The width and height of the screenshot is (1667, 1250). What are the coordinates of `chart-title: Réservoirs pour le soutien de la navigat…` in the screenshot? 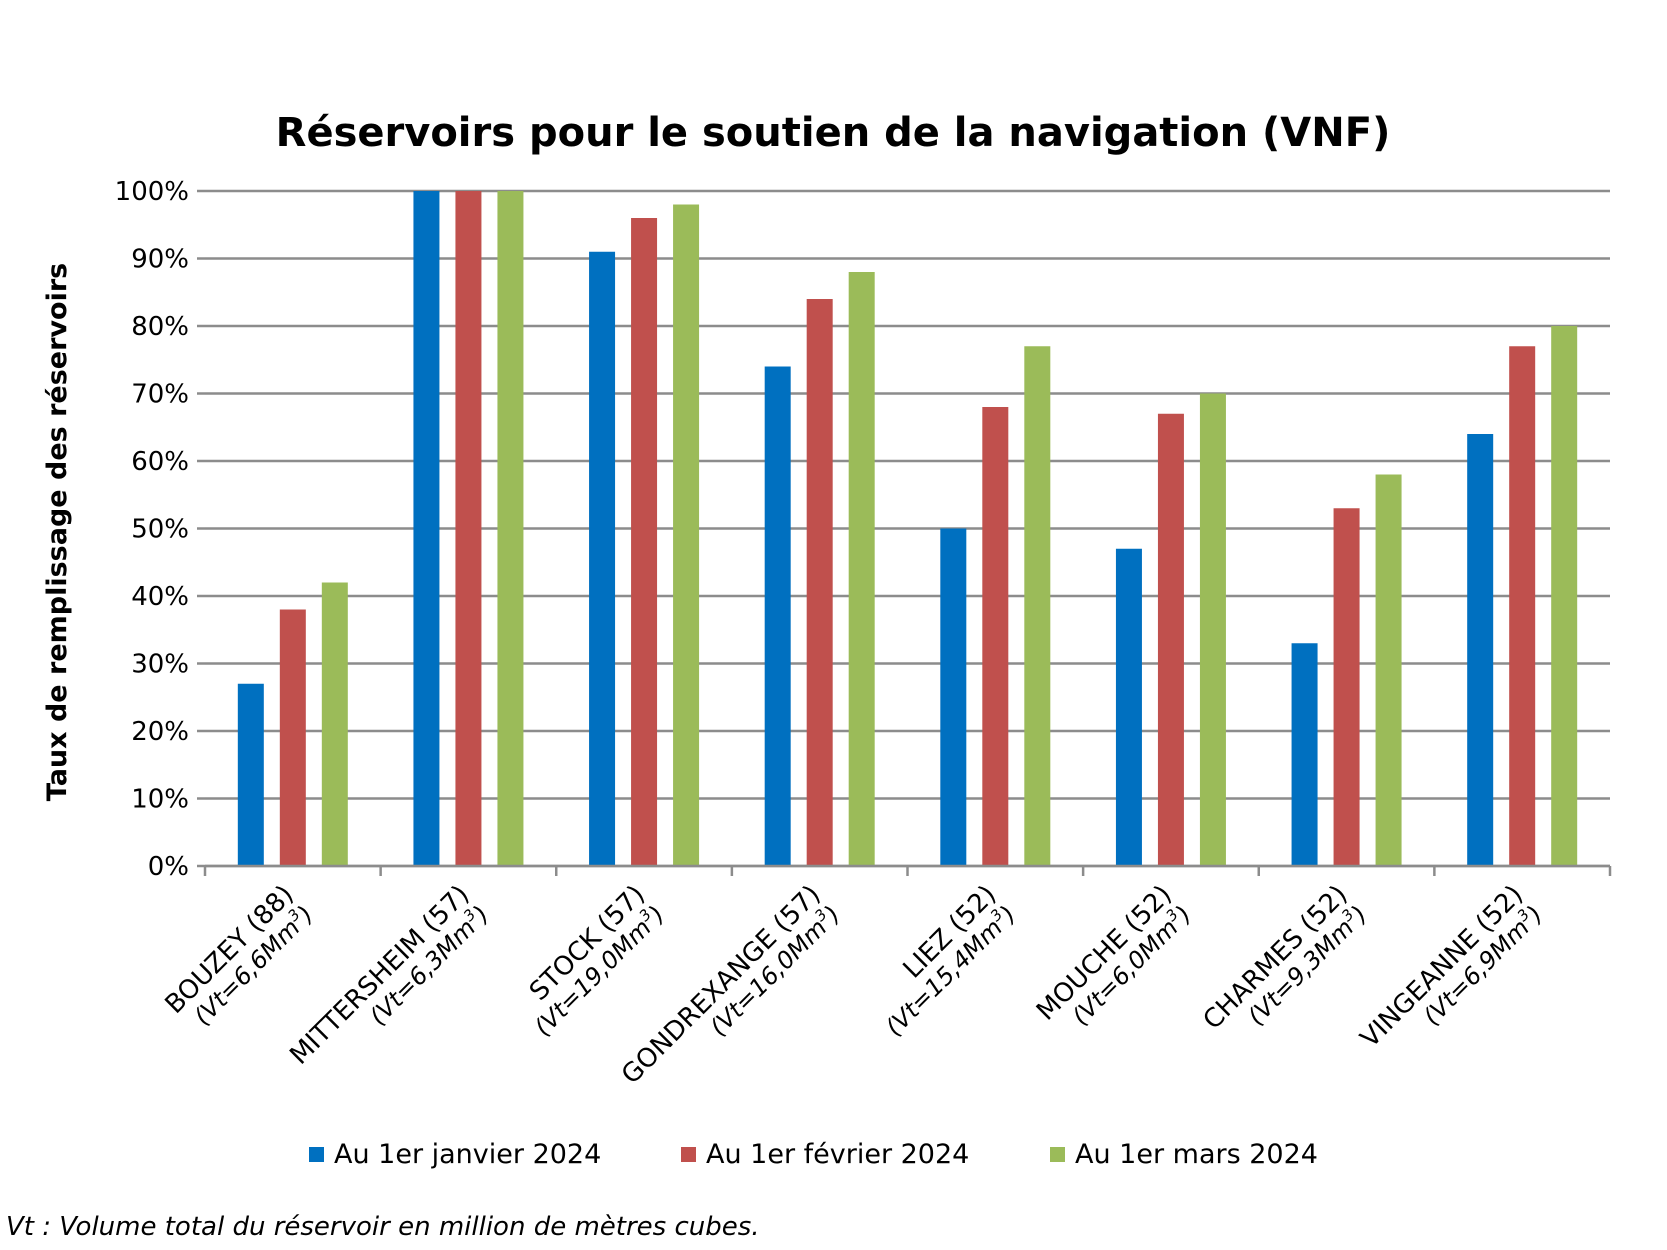 It's located at (833, 133).